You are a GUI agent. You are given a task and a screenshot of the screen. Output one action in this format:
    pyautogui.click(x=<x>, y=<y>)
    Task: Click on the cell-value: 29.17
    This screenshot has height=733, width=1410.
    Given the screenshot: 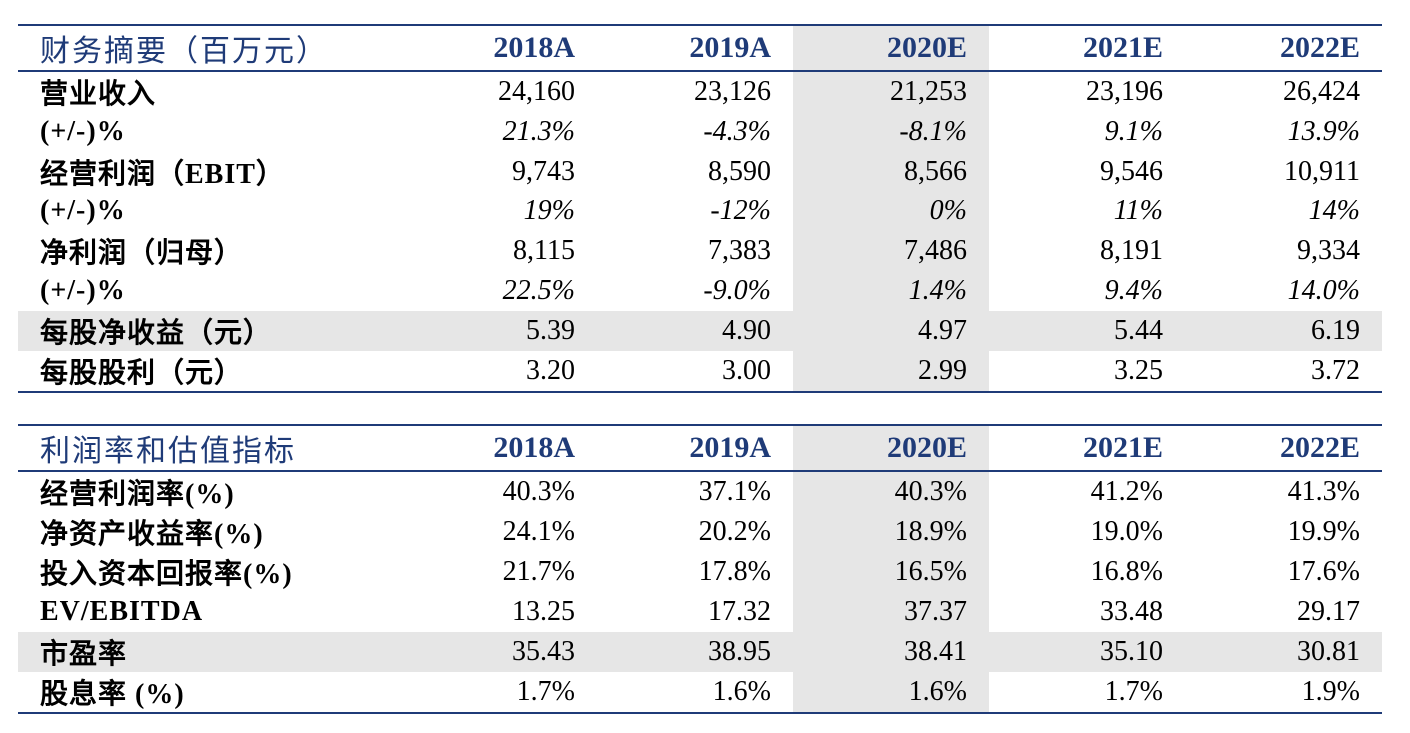 What is the action you would take?
    pyautogui.click(x=1328, y=611)
    